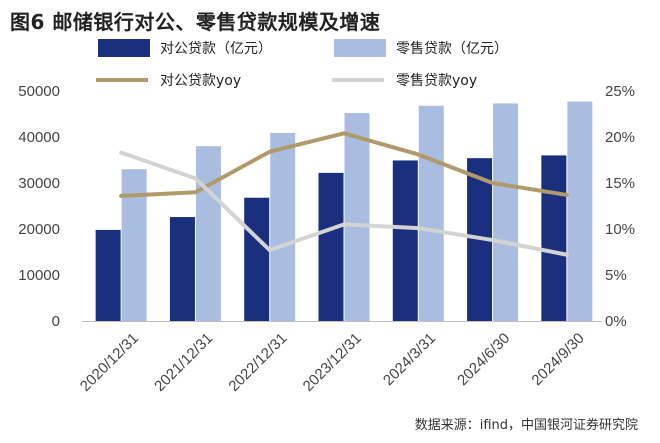 The height and width of the screenshot is (443, 660). Describe the element at coordinates (216, 49) in the screenshot. I see `legend-label: 对公贷款（亿元）` at that location.